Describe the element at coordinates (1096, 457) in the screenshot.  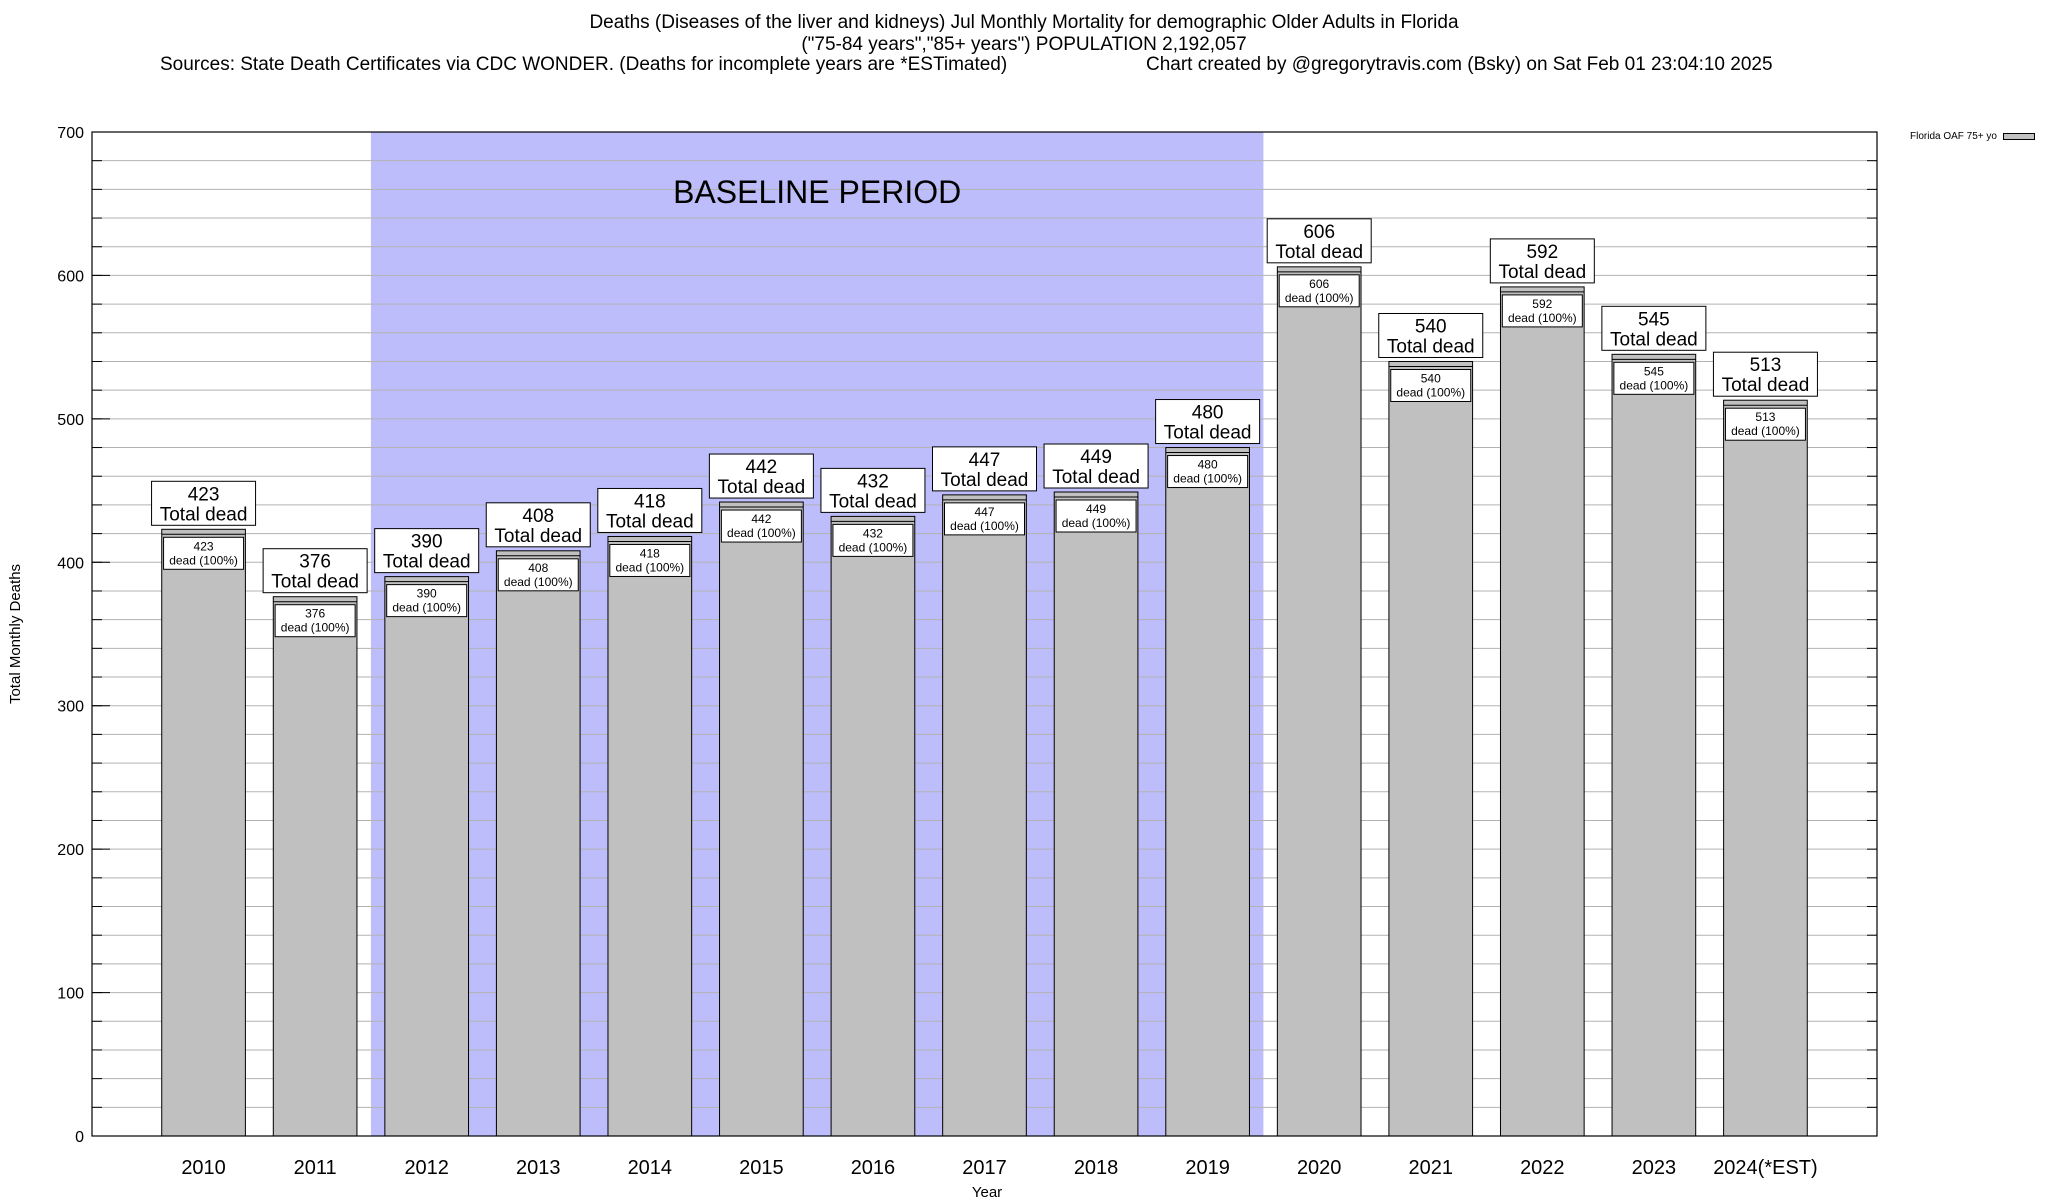
I see `total-label-value: 449` at that location.